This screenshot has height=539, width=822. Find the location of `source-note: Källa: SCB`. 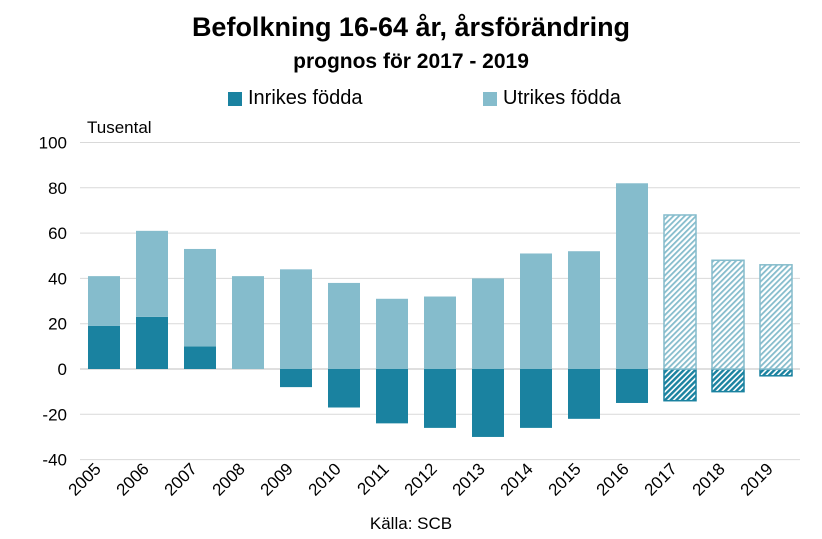

source-note: Källa: SCB is located at coordinates (411, 523).